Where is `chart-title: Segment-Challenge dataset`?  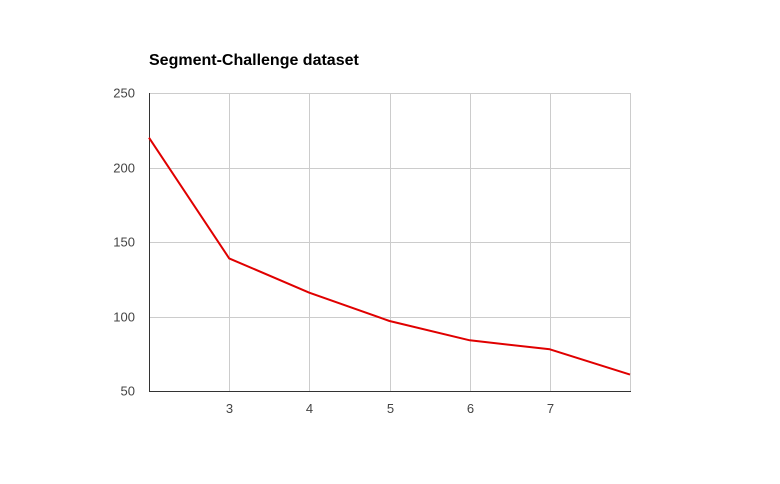 chart-title: Segment-Challenge dataset is located at coordinates (254, 60).